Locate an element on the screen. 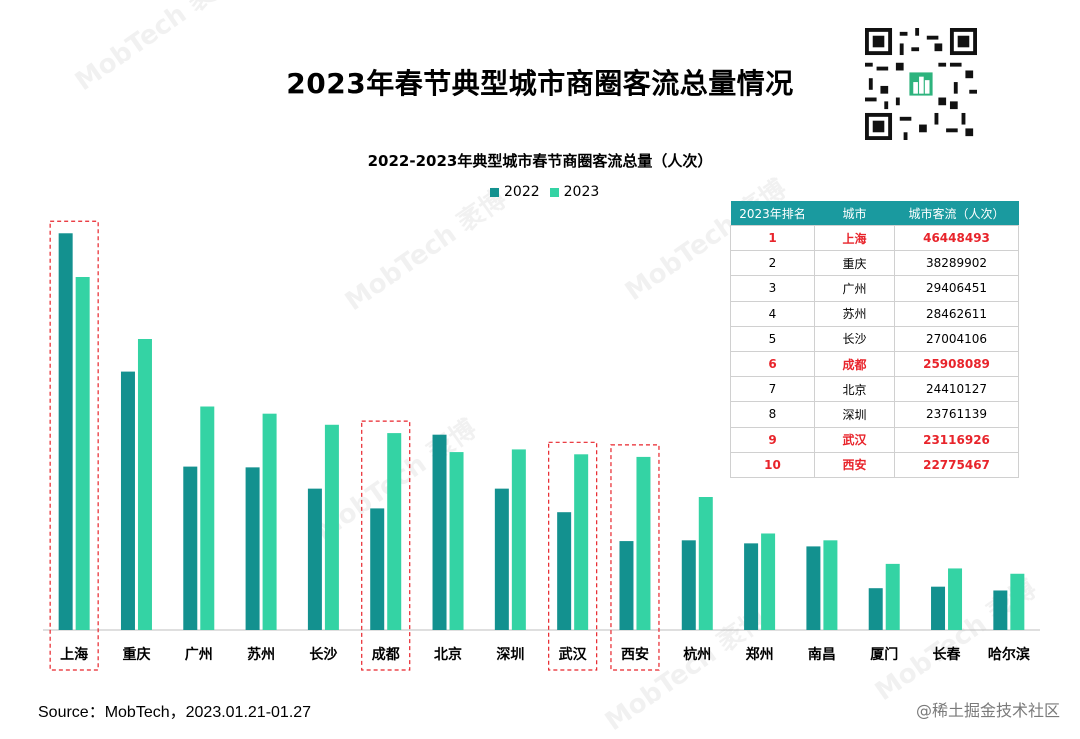  source-note: Source：MobTech，2023.01.21-01.27 is located at coordinates (175, 712).